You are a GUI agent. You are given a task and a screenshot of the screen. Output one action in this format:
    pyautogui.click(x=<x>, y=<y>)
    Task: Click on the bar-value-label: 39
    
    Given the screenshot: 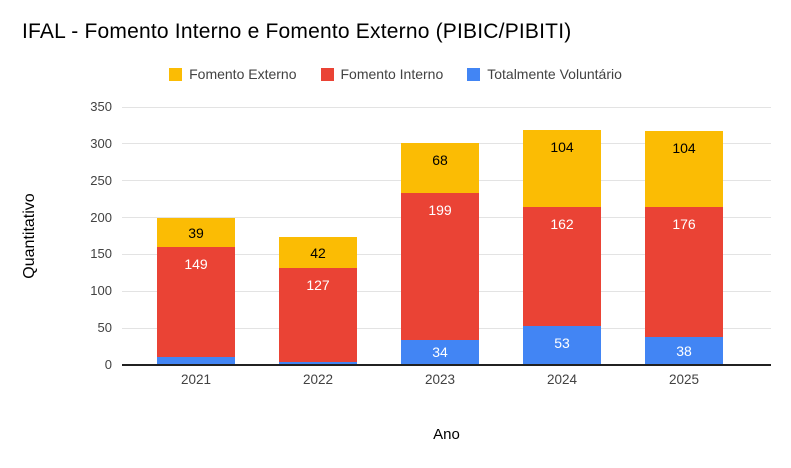 What is the action you would take?
    pyautogui.click(x=196, y=232)
    